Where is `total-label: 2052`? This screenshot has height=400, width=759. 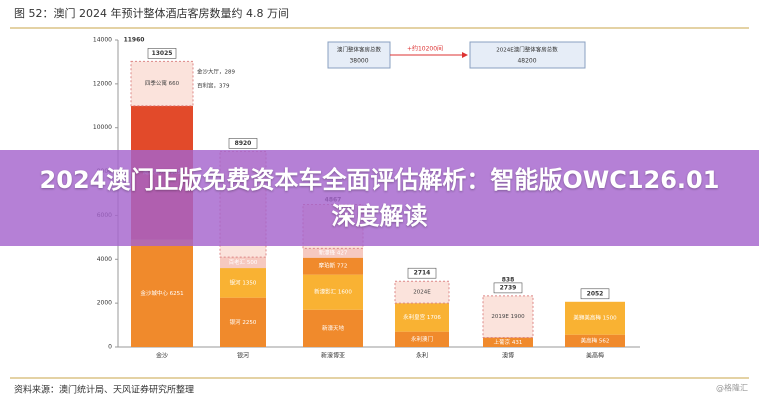
total-label: 2052 is located at coordinates (595, 293).